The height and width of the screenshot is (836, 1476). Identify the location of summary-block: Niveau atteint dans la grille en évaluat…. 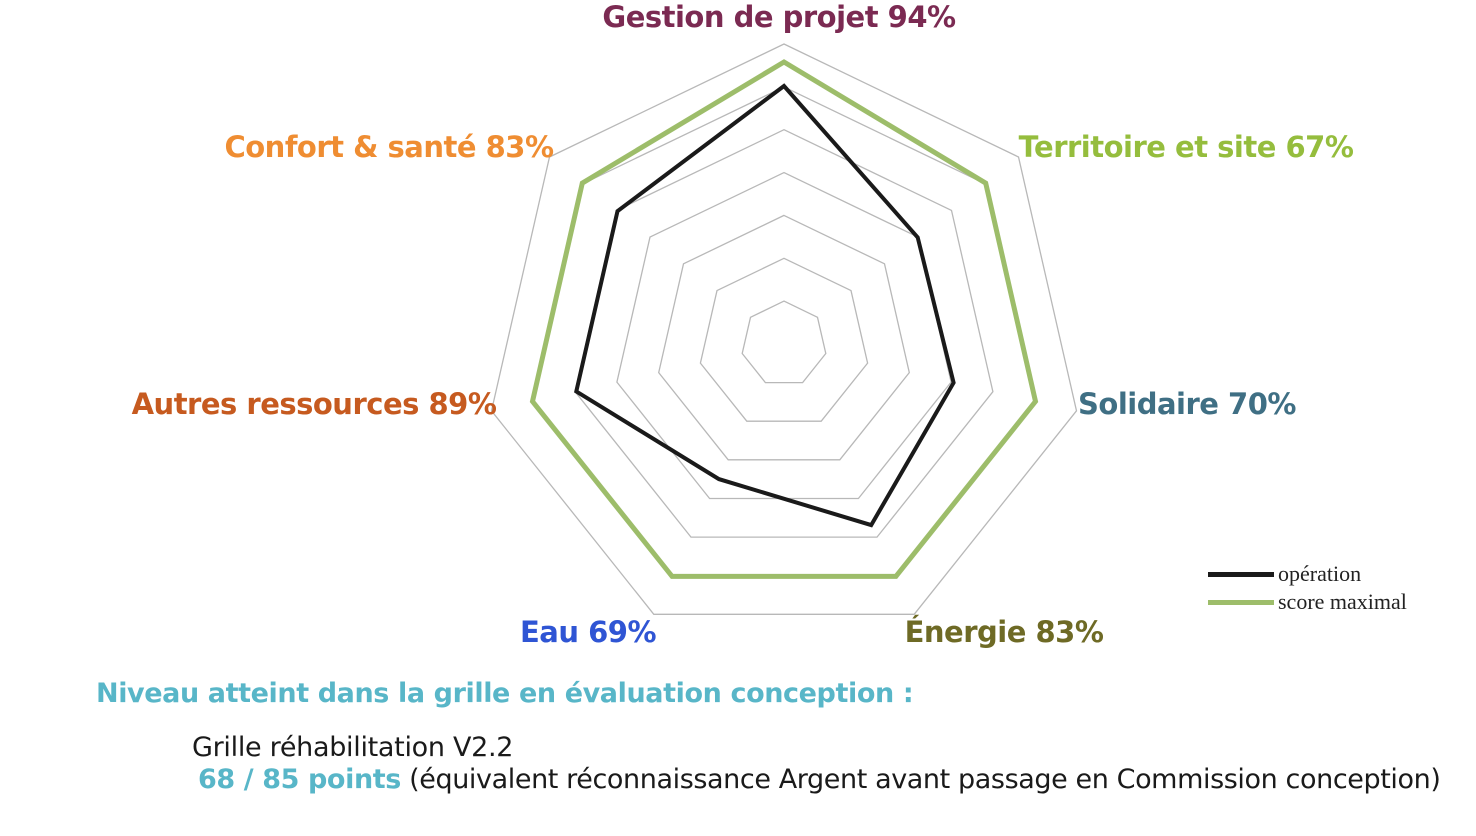
(768, 736).